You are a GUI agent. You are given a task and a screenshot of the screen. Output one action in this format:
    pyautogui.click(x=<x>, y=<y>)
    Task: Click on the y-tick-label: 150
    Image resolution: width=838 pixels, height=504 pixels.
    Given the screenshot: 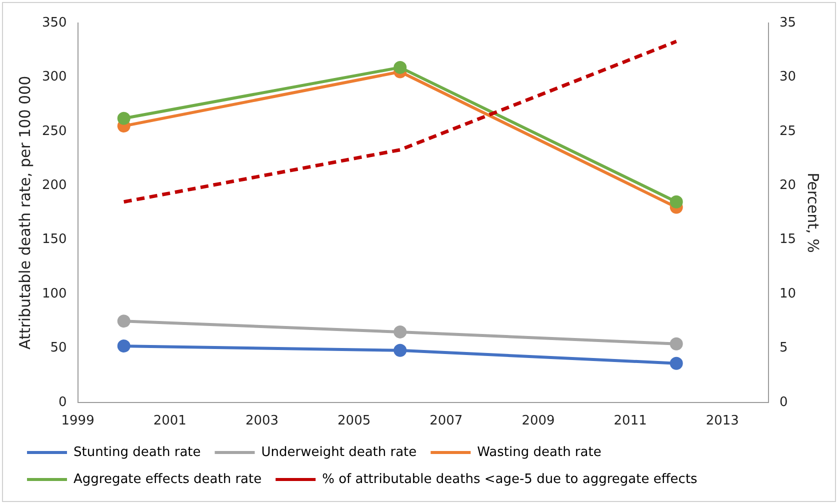 What is the action you would take?
    pyautogui.click(x=54, y=240)
    